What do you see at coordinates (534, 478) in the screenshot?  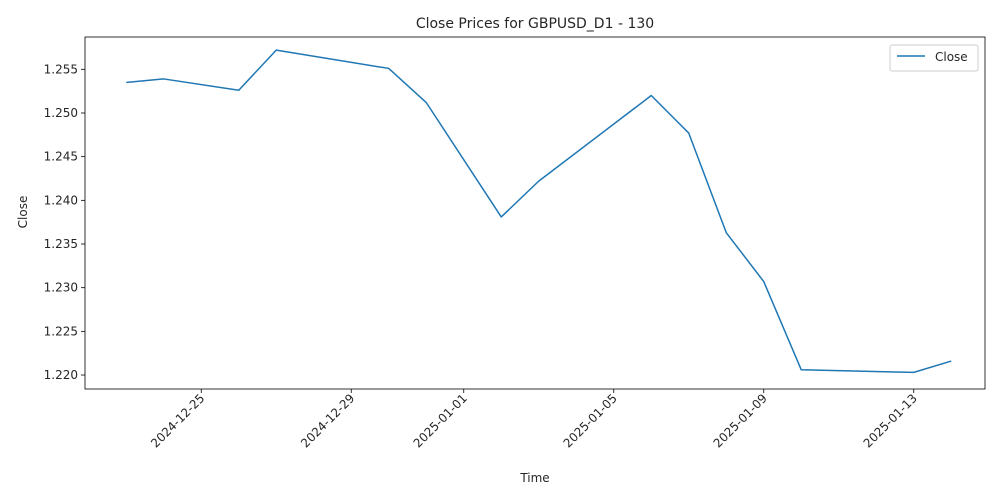 I see `x-axis-label: Time` at bounding box center [534, 478].